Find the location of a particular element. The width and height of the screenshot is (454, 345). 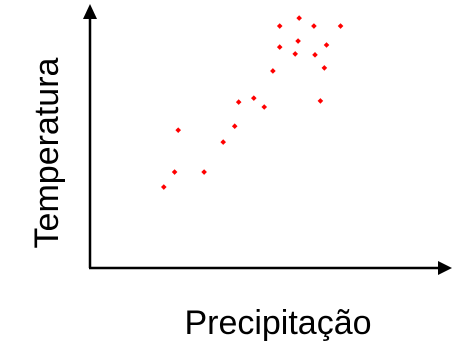

y-axis-arrowhead is located at coordinates (90, 11).